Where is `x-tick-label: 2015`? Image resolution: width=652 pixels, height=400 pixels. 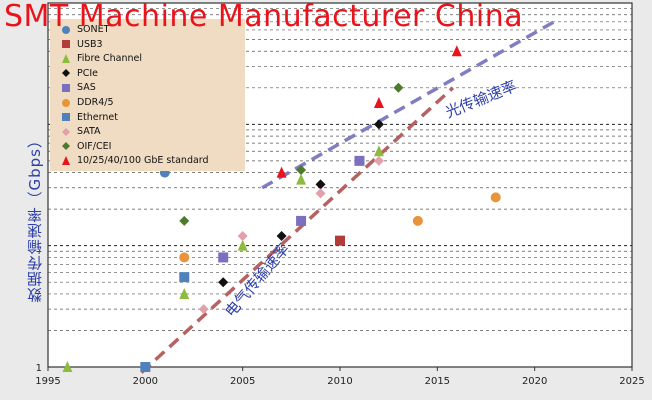
x-tick-label: 2015 is located at coordinates (437, 381).